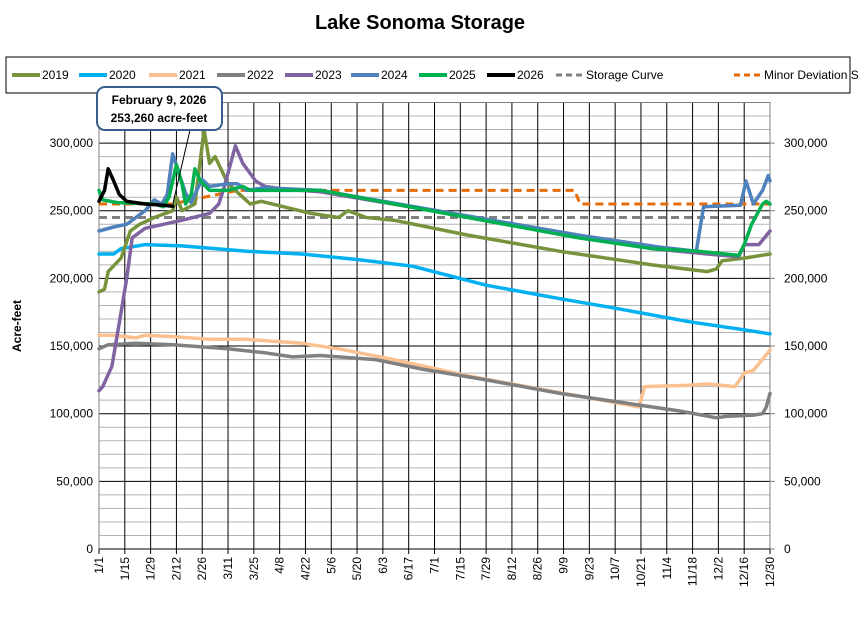 The width and height of the screenshot is (859, 631). Describe the element at coordinates (806, 211) in the screenshot. I see `y-tick-label-right: 250,000` at that location.